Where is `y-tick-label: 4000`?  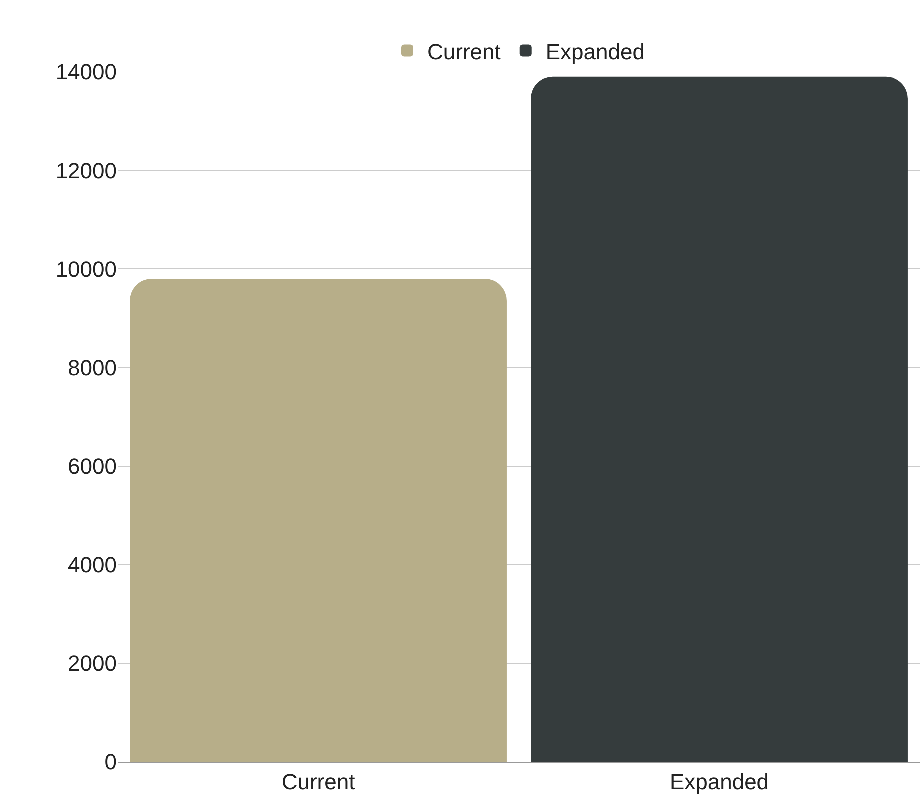 y-tick-label: 4000 is located at coordinates (92, 565).